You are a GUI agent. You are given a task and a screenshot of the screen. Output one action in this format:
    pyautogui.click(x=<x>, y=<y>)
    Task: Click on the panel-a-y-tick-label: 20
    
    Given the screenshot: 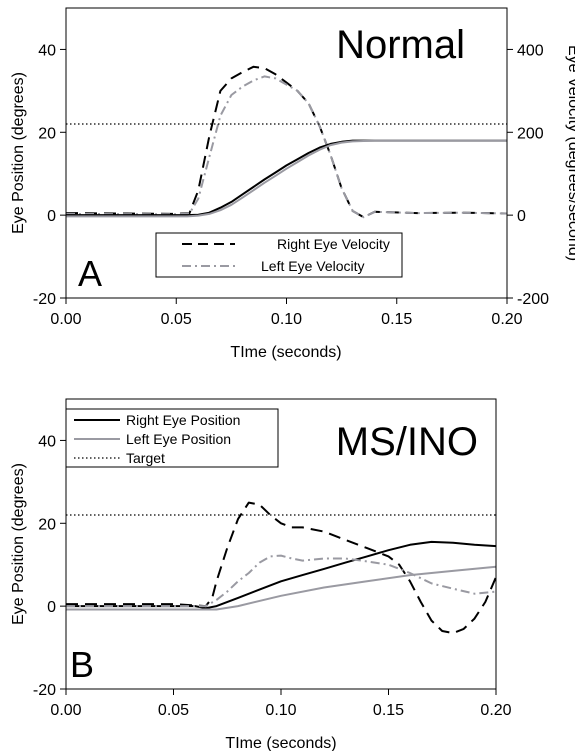 What is the action you would take?
    pyautogui.click(x=47, y=133)
    